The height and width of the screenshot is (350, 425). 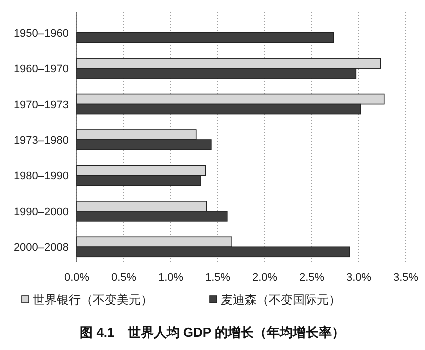 I want to click on x-tick-label: 1.5%, so click(x=218, y=278).